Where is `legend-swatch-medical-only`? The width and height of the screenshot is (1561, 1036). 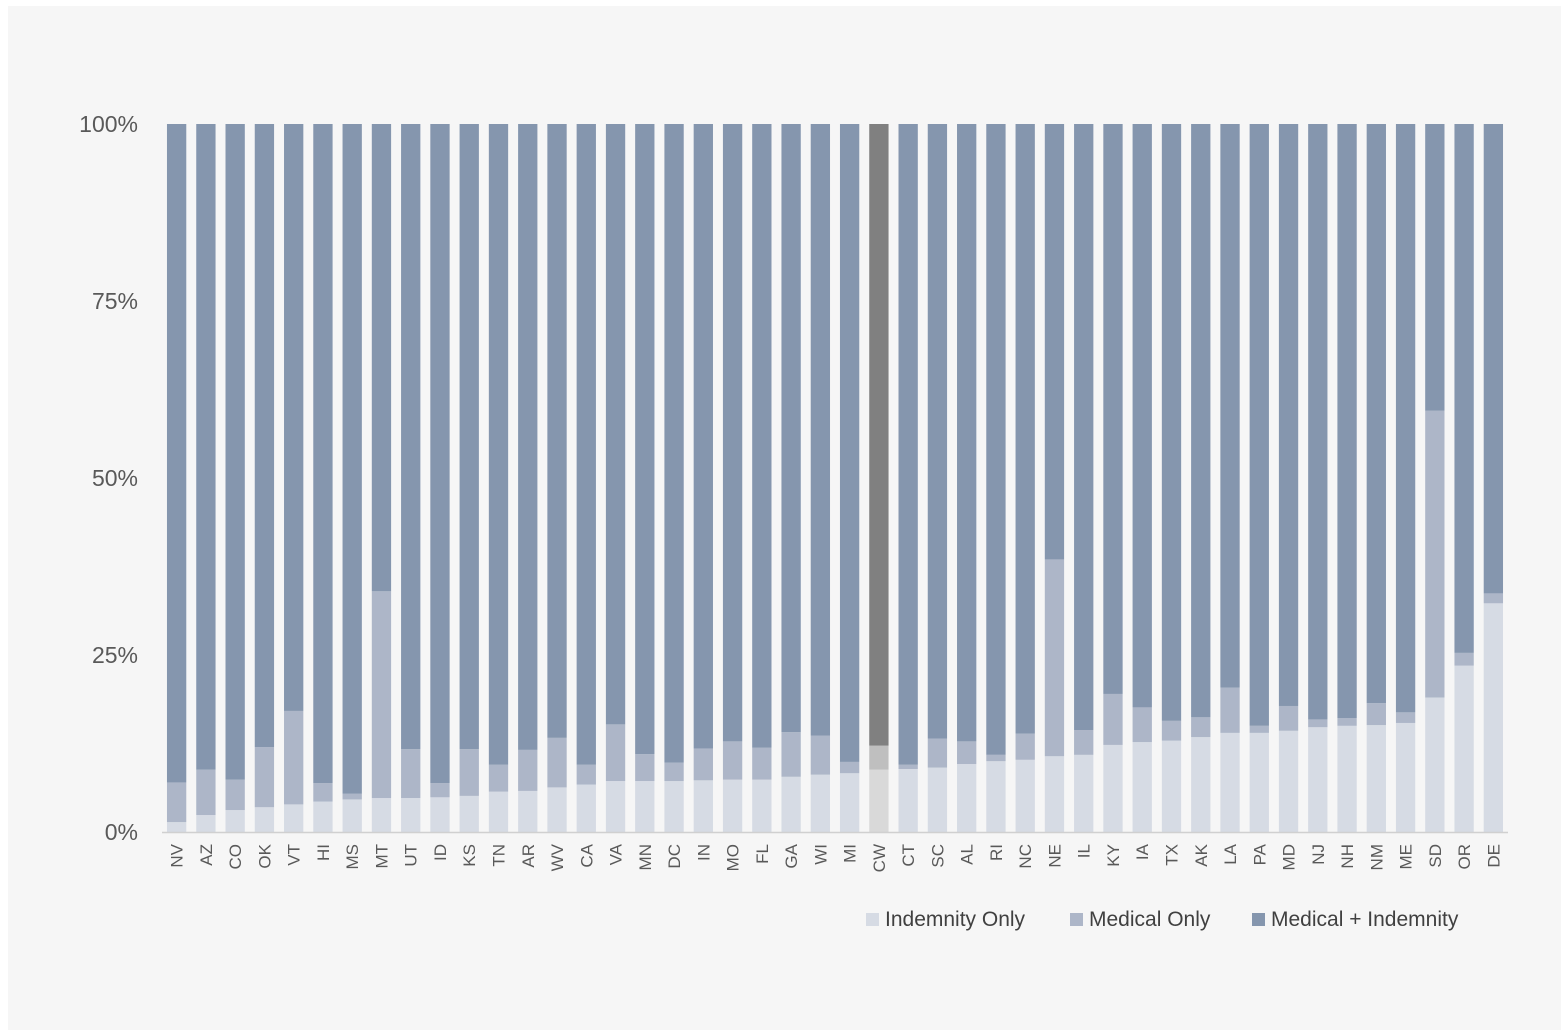
legend-swatch-medical-only is located at coordinates (1076, 919).